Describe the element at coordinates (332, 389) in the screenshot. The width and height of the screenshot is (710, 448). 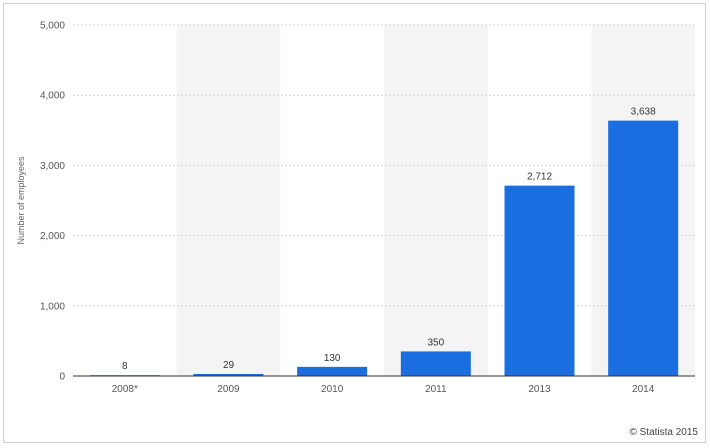
I see `x-tick-label: 2010` at that location.